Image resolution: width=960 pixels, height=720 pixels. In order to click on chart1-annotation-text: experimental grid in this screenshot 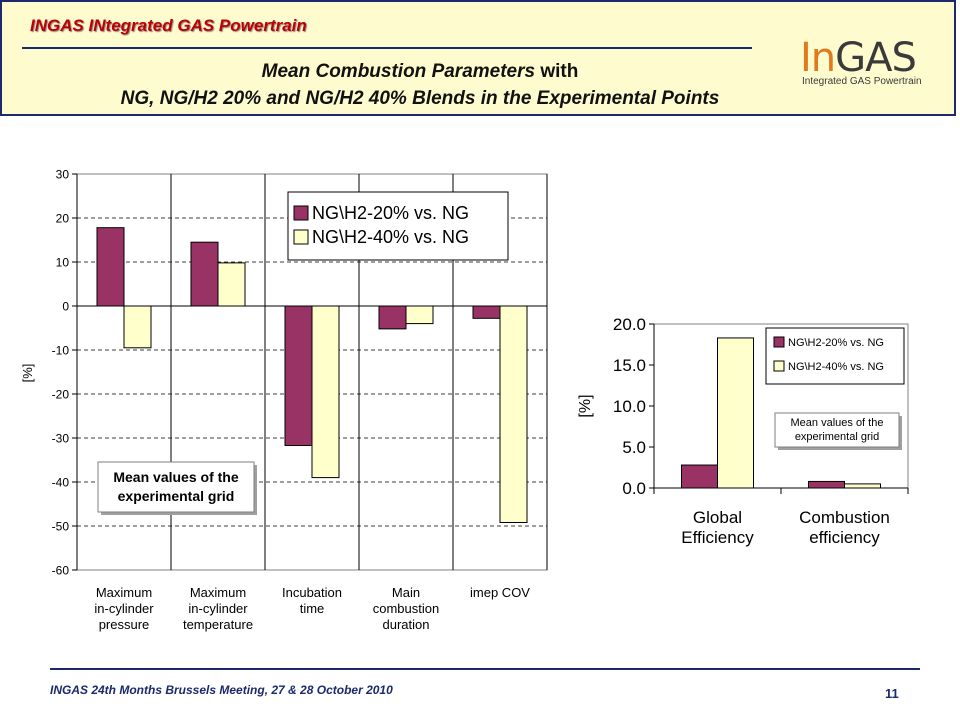, I will do `click(176, 496)`.